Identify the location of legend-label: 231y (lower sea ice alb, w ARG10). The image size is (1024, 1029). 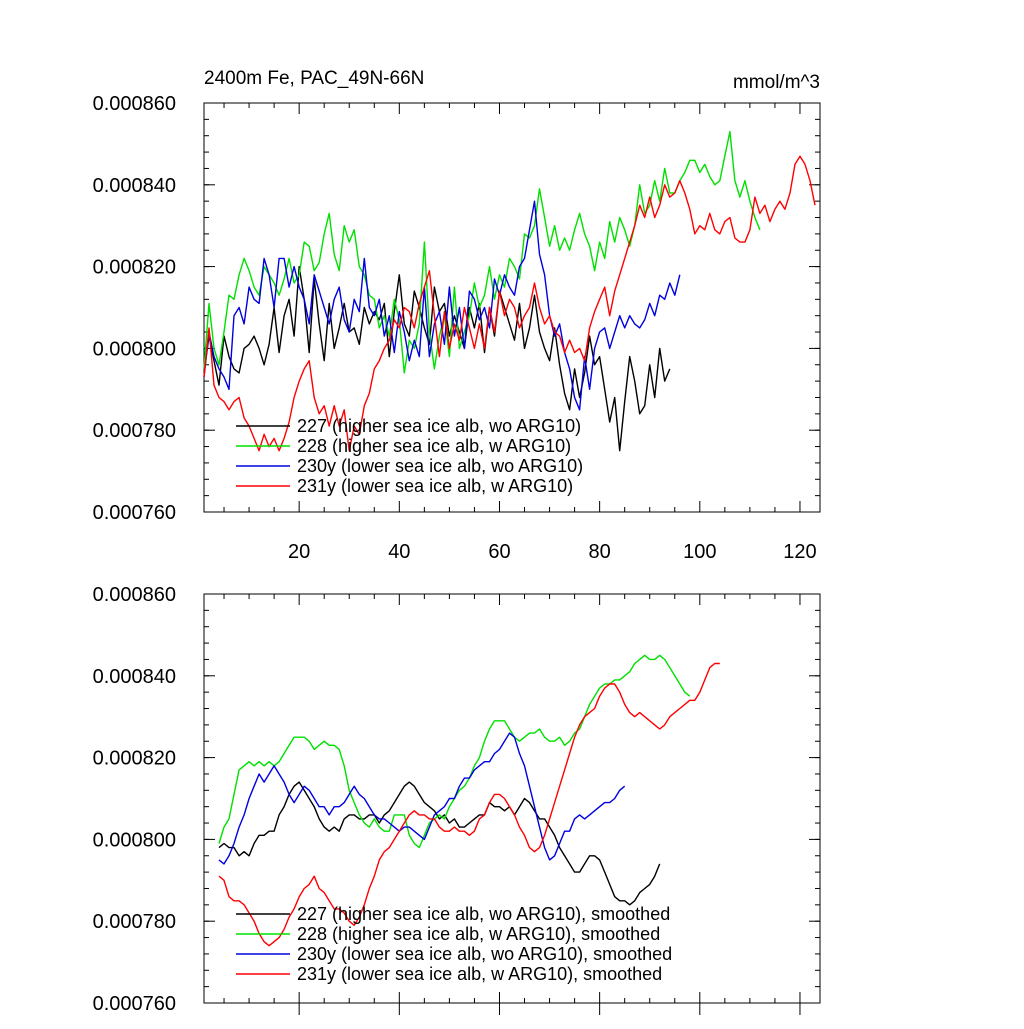
(435, 486).